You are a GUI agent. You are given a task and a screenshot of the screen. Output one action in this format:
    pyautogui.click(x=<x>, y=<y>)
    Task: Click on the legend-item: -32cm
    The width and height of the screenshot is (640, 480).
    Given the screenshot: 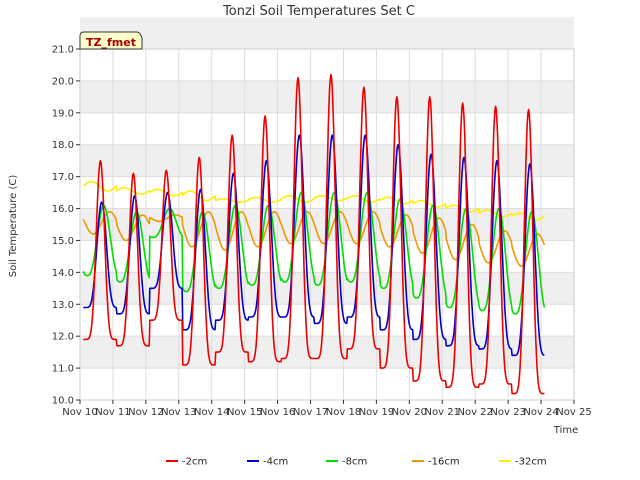 What is the action you would take?
    pyautogui.click(x=523, y=462)
    